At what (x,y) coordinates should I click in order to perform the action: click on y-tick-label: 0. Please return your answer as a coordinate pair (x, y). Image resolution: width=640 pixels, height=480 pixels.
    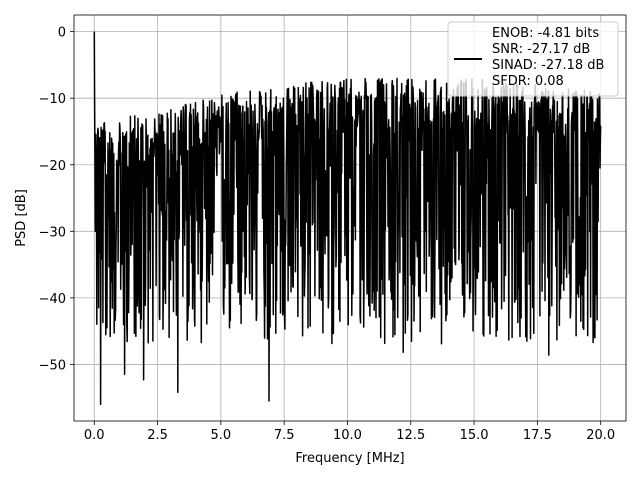
    Looking at the image, I should click on (62, 33).